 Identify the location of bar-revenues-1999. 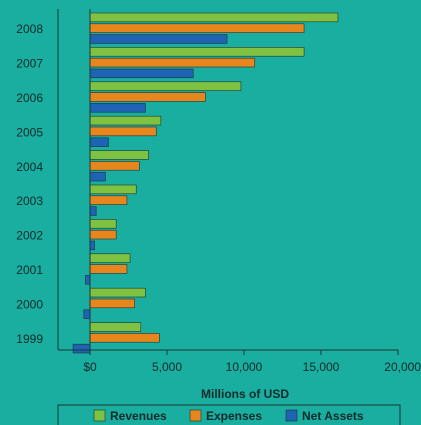
(115, 327).